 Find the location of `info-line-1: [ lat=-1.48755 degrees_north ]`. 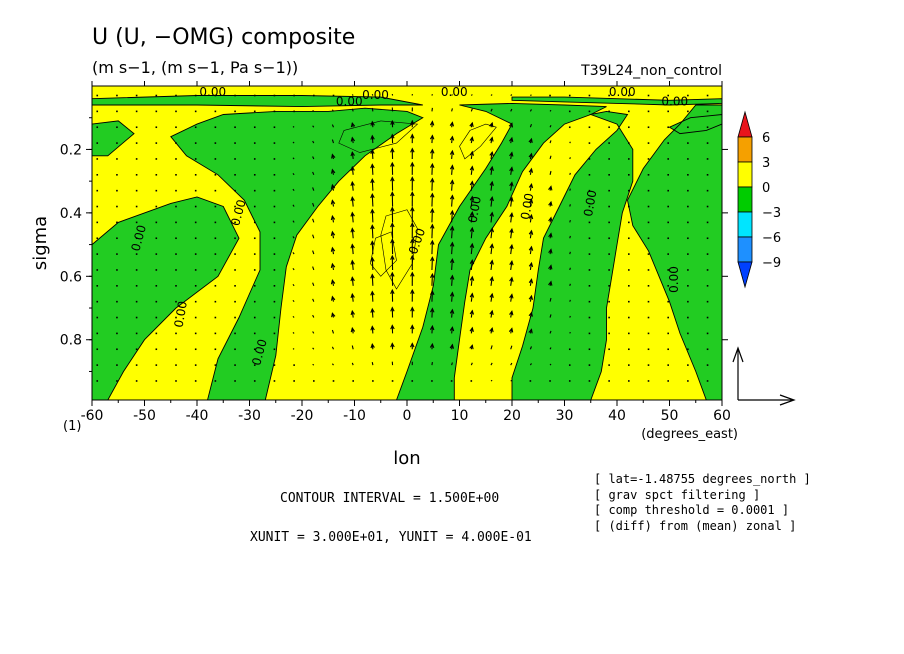

info-line-1: [ lat=-1.48755 degrees_north ] is located at coordinates (702, 479).